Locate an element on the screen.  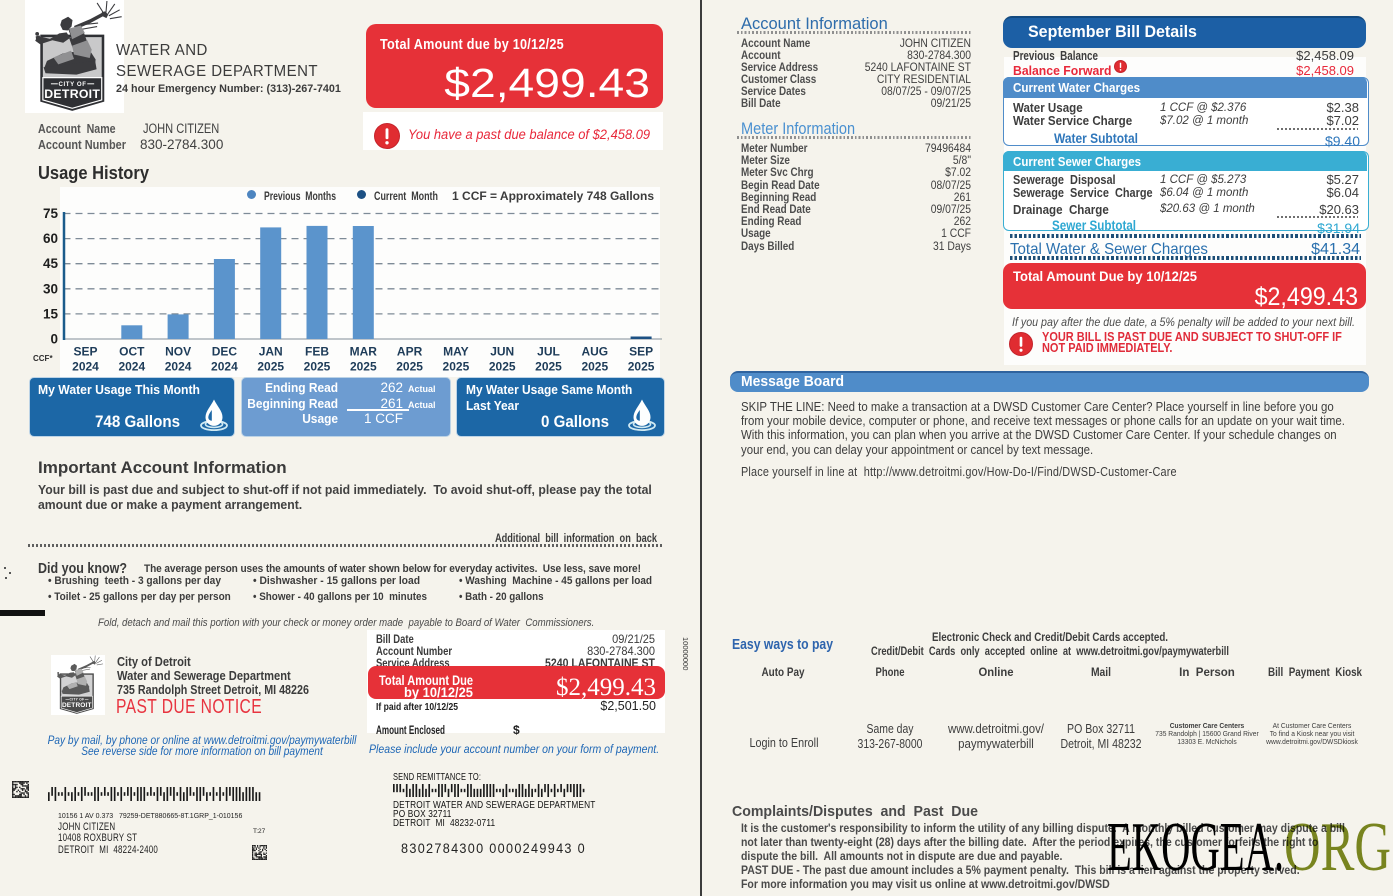
svg-text: OCT is located at coordinates (132, 352).